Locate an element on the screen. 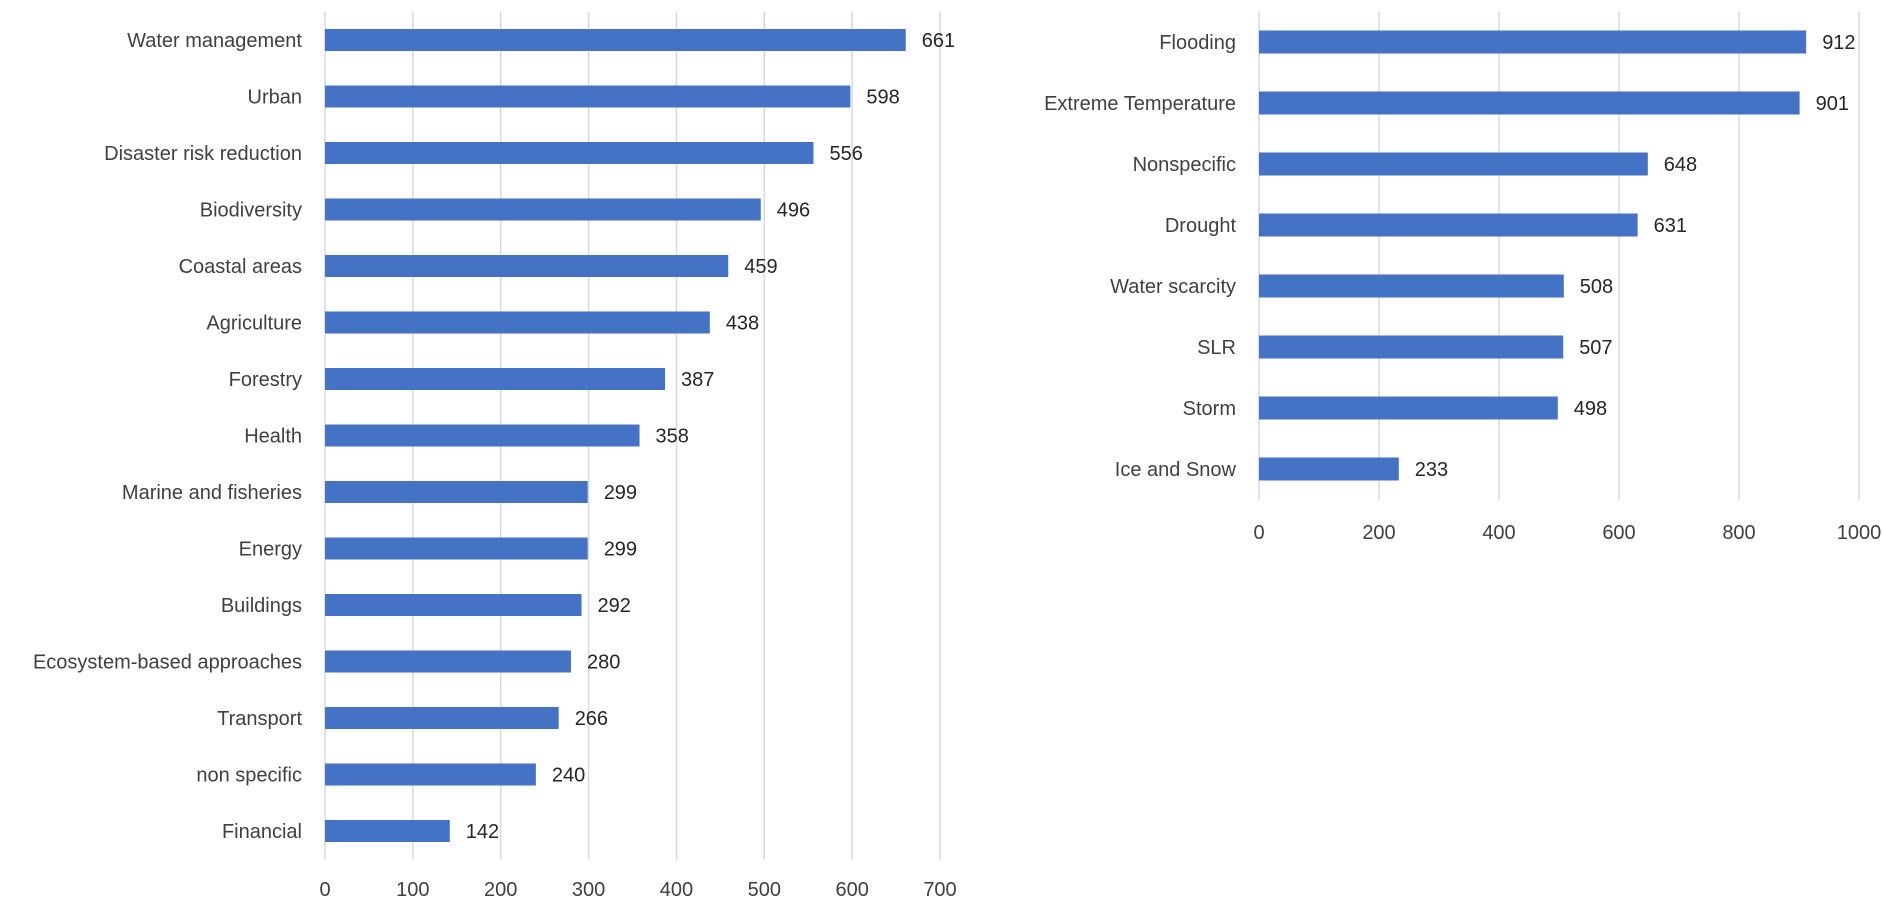  category-label: Extreme Temperature is located at coordinates (1140, 104).